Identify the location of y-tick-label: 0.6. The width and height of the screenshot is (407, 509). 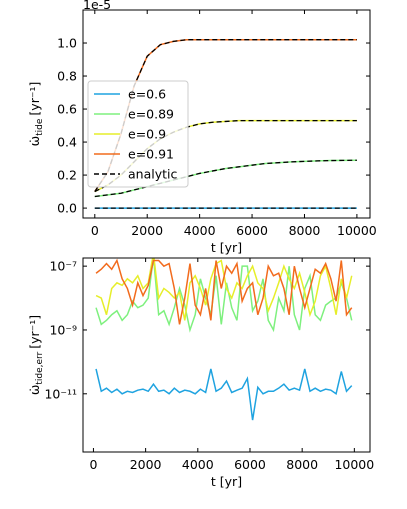
(67, 109).